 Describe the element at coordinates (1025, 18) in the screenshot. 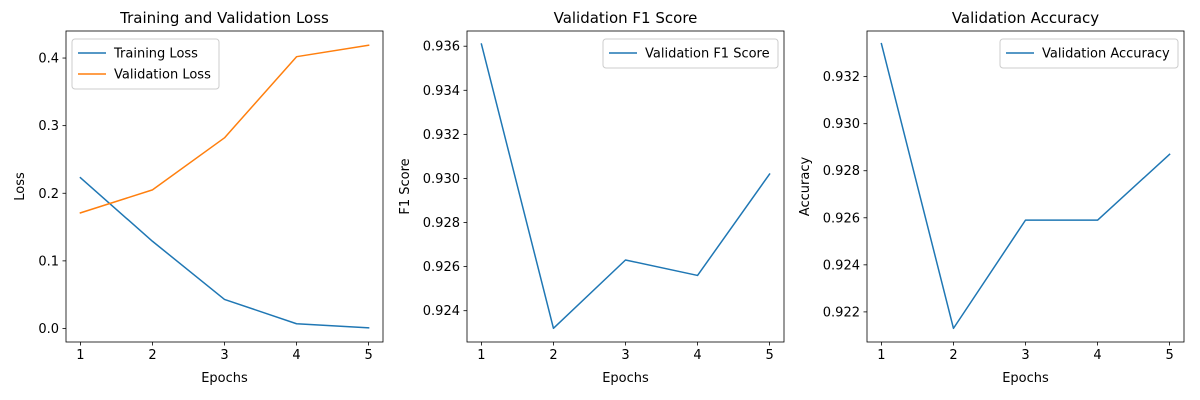

I see `chart-title: Validation Accuracy` at that location.